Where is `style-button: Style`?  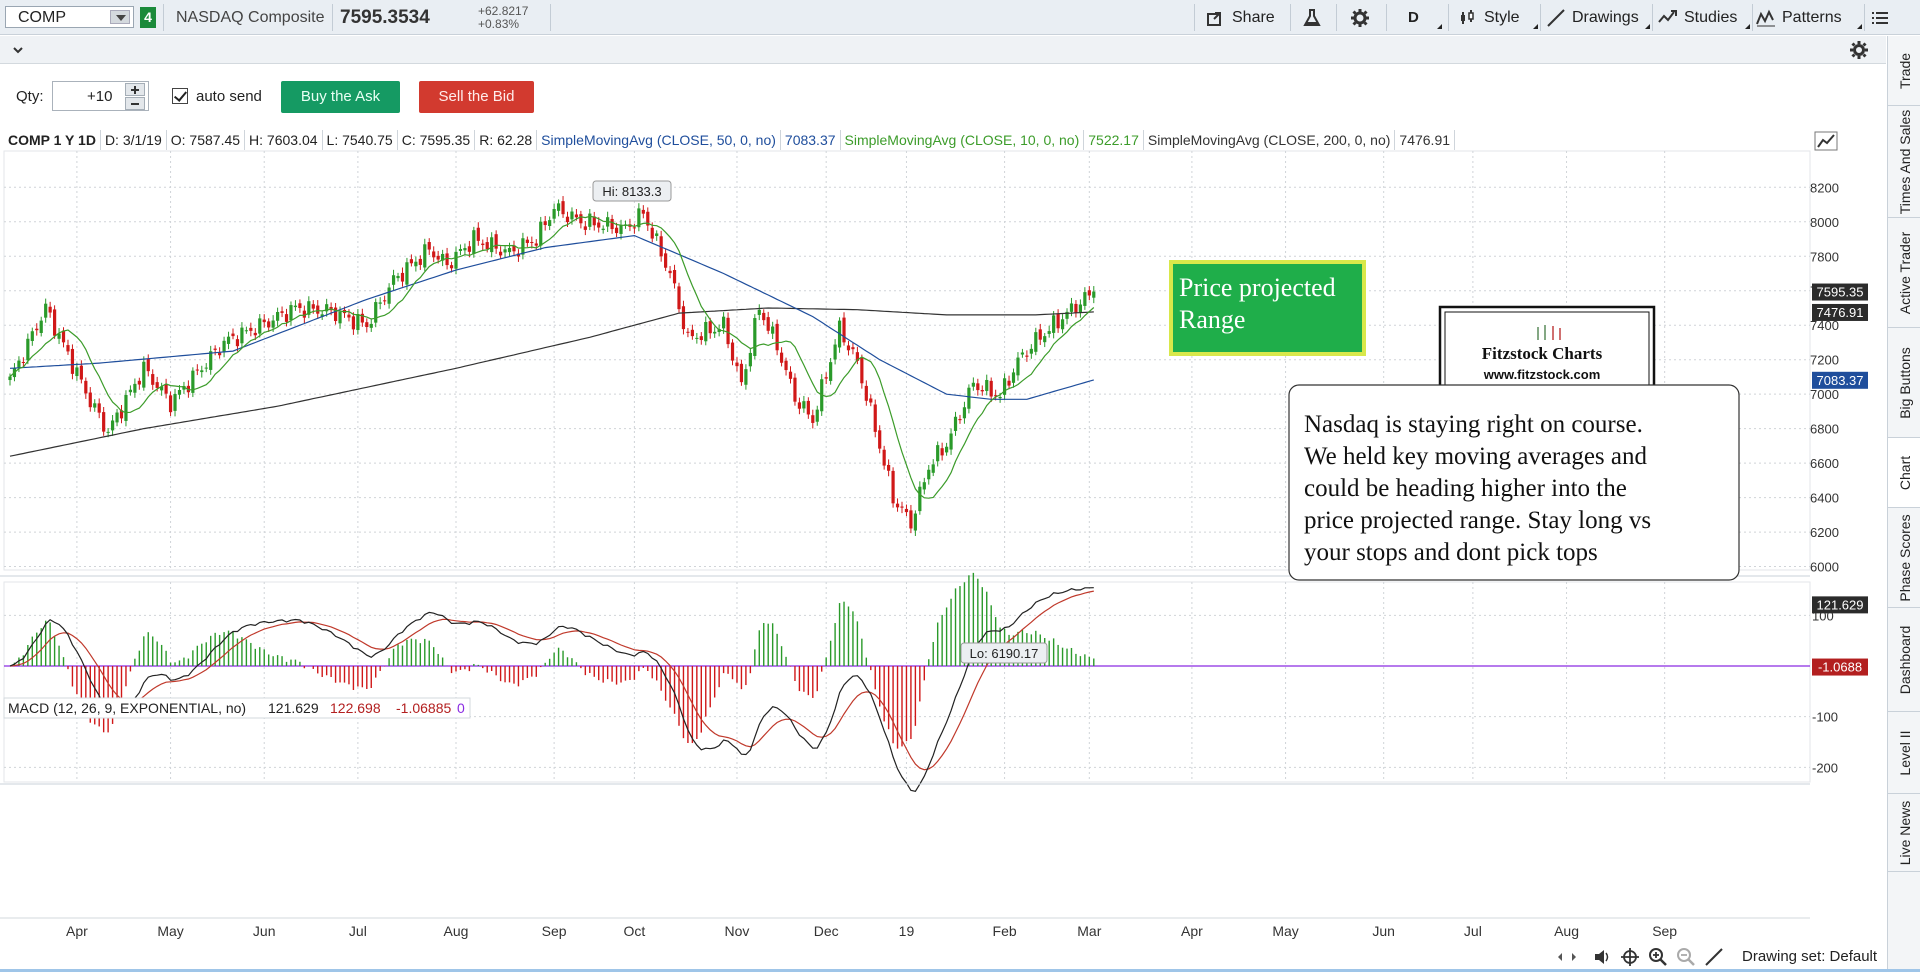
style-button: Style is located at coordinates (1498, 17).